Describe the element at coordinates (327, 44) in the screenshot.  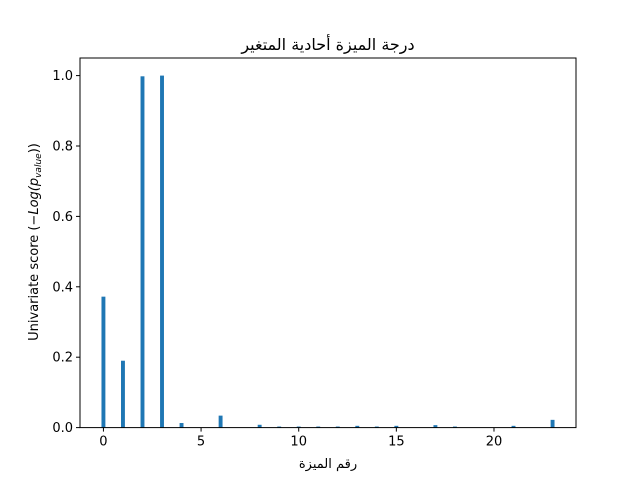
I see `chart-title: درجة الميزة أحادية المتغير` at that location.